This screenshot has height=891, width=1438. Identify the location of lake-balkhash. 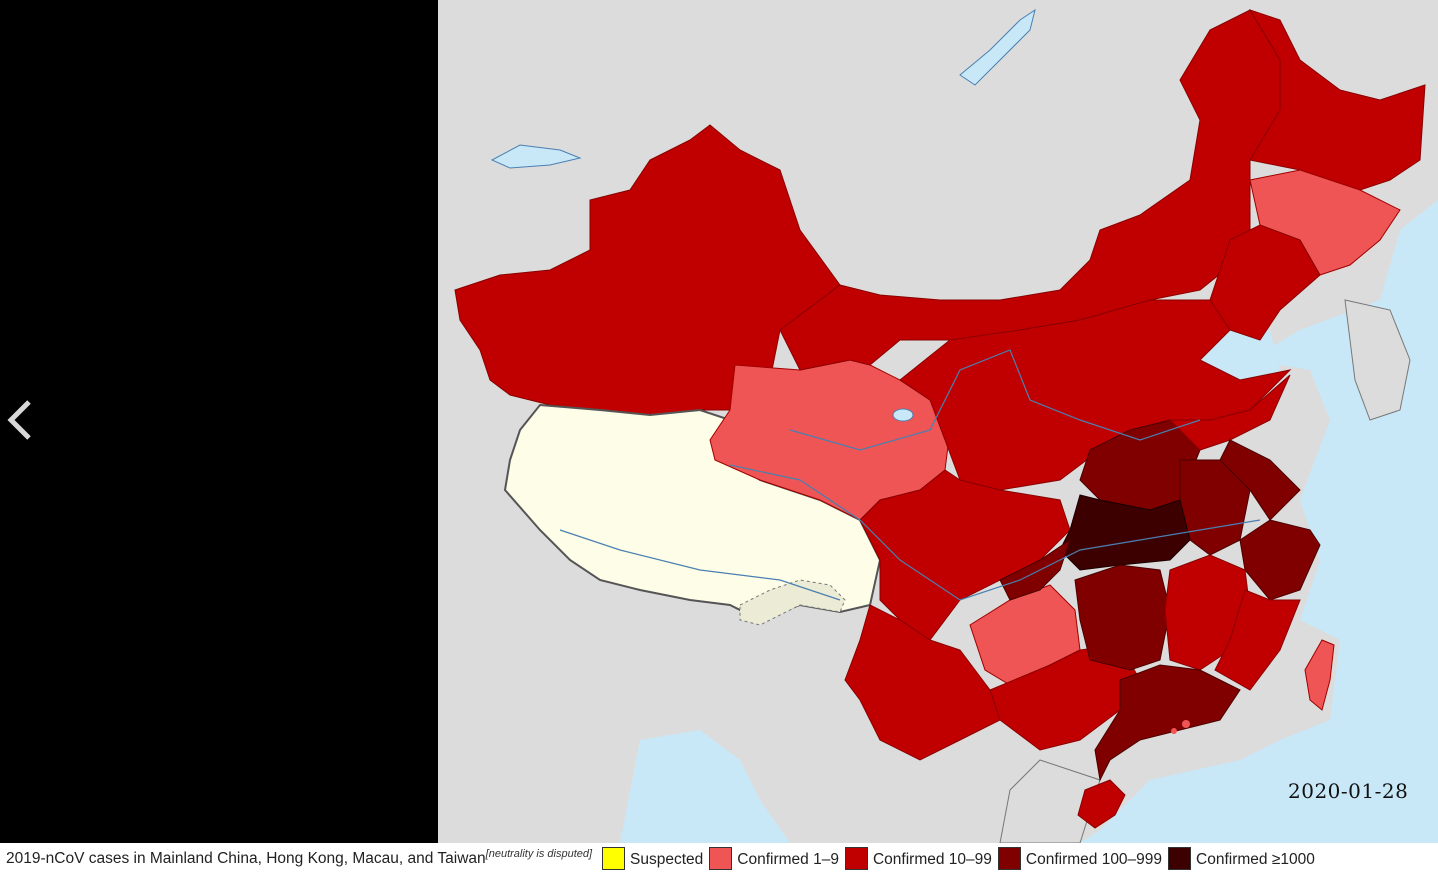
(536, 156).